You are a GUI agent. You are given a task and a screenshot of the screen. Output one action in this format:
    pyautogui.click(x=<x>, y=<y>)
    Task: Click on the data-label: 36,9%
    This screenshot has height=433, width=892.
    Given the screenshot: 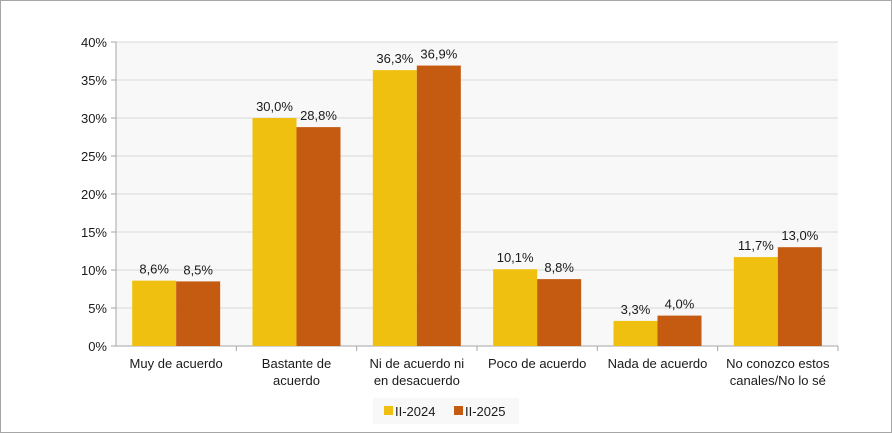 What is the action you would take?
    pyautogui.click(x=438, y=54)
    